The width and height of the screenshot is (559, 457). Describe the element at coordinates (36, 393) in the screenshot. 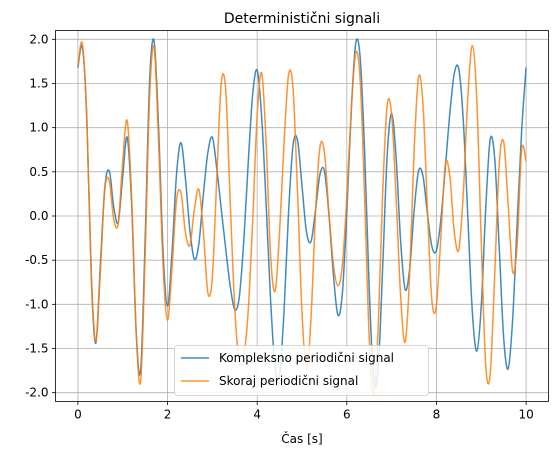

I see `y-tick-label: -2.0` at that location.